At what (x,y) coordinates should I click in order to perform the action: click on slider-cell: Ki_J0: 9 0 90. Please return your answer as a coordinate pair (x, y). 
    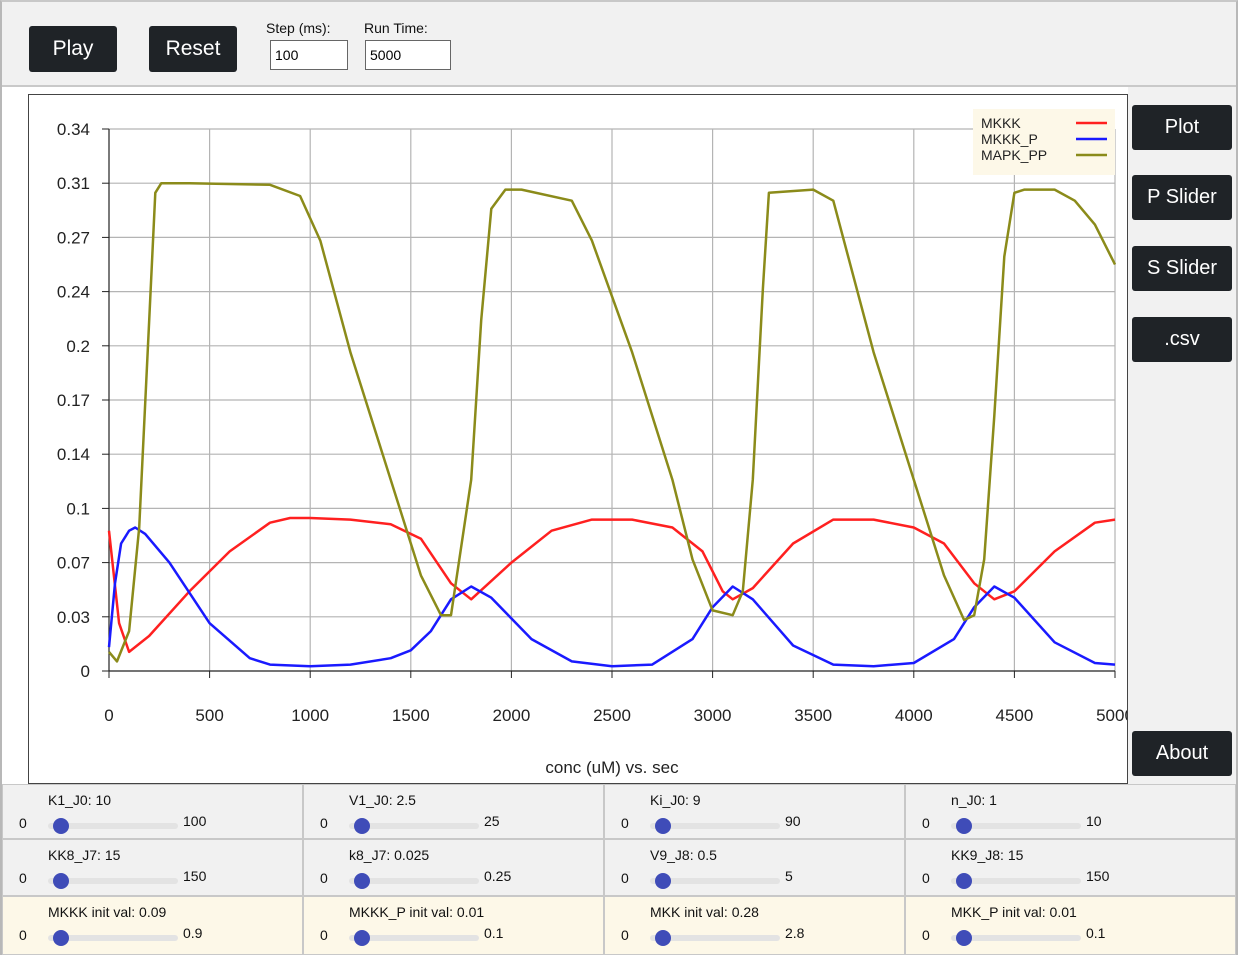
    Looking at the image, I should click on (754, 811).